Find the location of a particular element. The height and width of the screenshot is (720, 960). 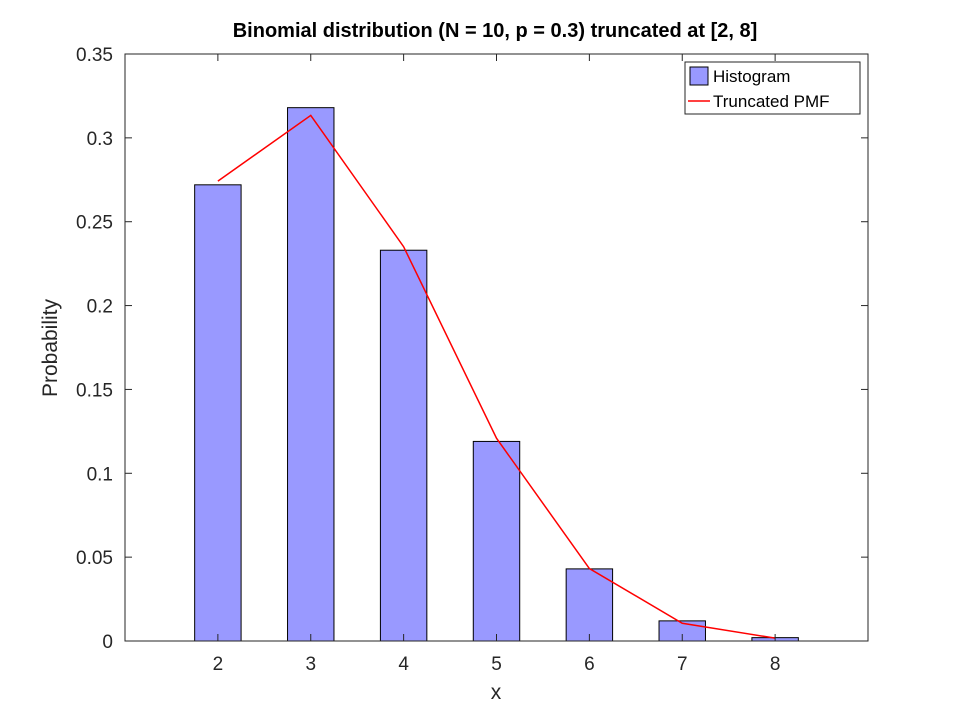

y-tick-label: 0.25 is located at coordinates (94, 223).